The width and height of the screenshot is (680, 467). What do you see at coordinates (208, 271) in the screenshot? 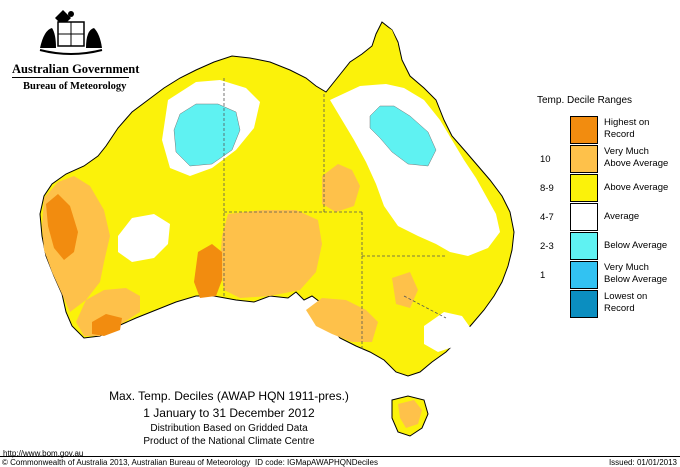
I see `highest-on-record-central` at bounding box center [208, 271].